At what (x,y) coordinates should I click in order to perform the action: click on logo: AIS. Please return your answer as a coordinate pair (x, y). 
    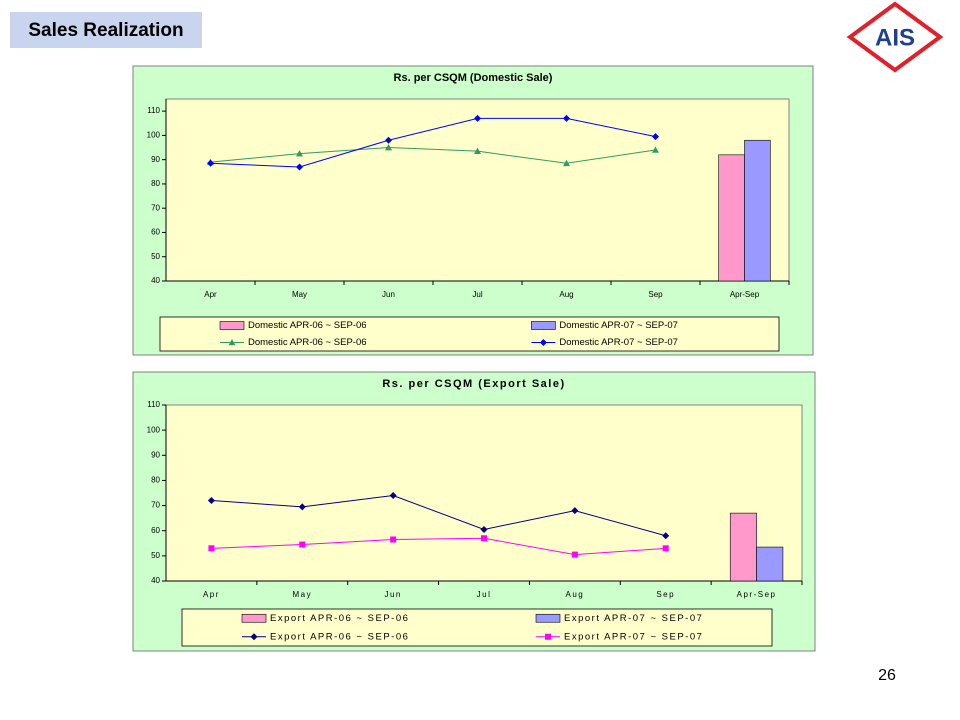
    Looking at the image, I should click on (895, 37).